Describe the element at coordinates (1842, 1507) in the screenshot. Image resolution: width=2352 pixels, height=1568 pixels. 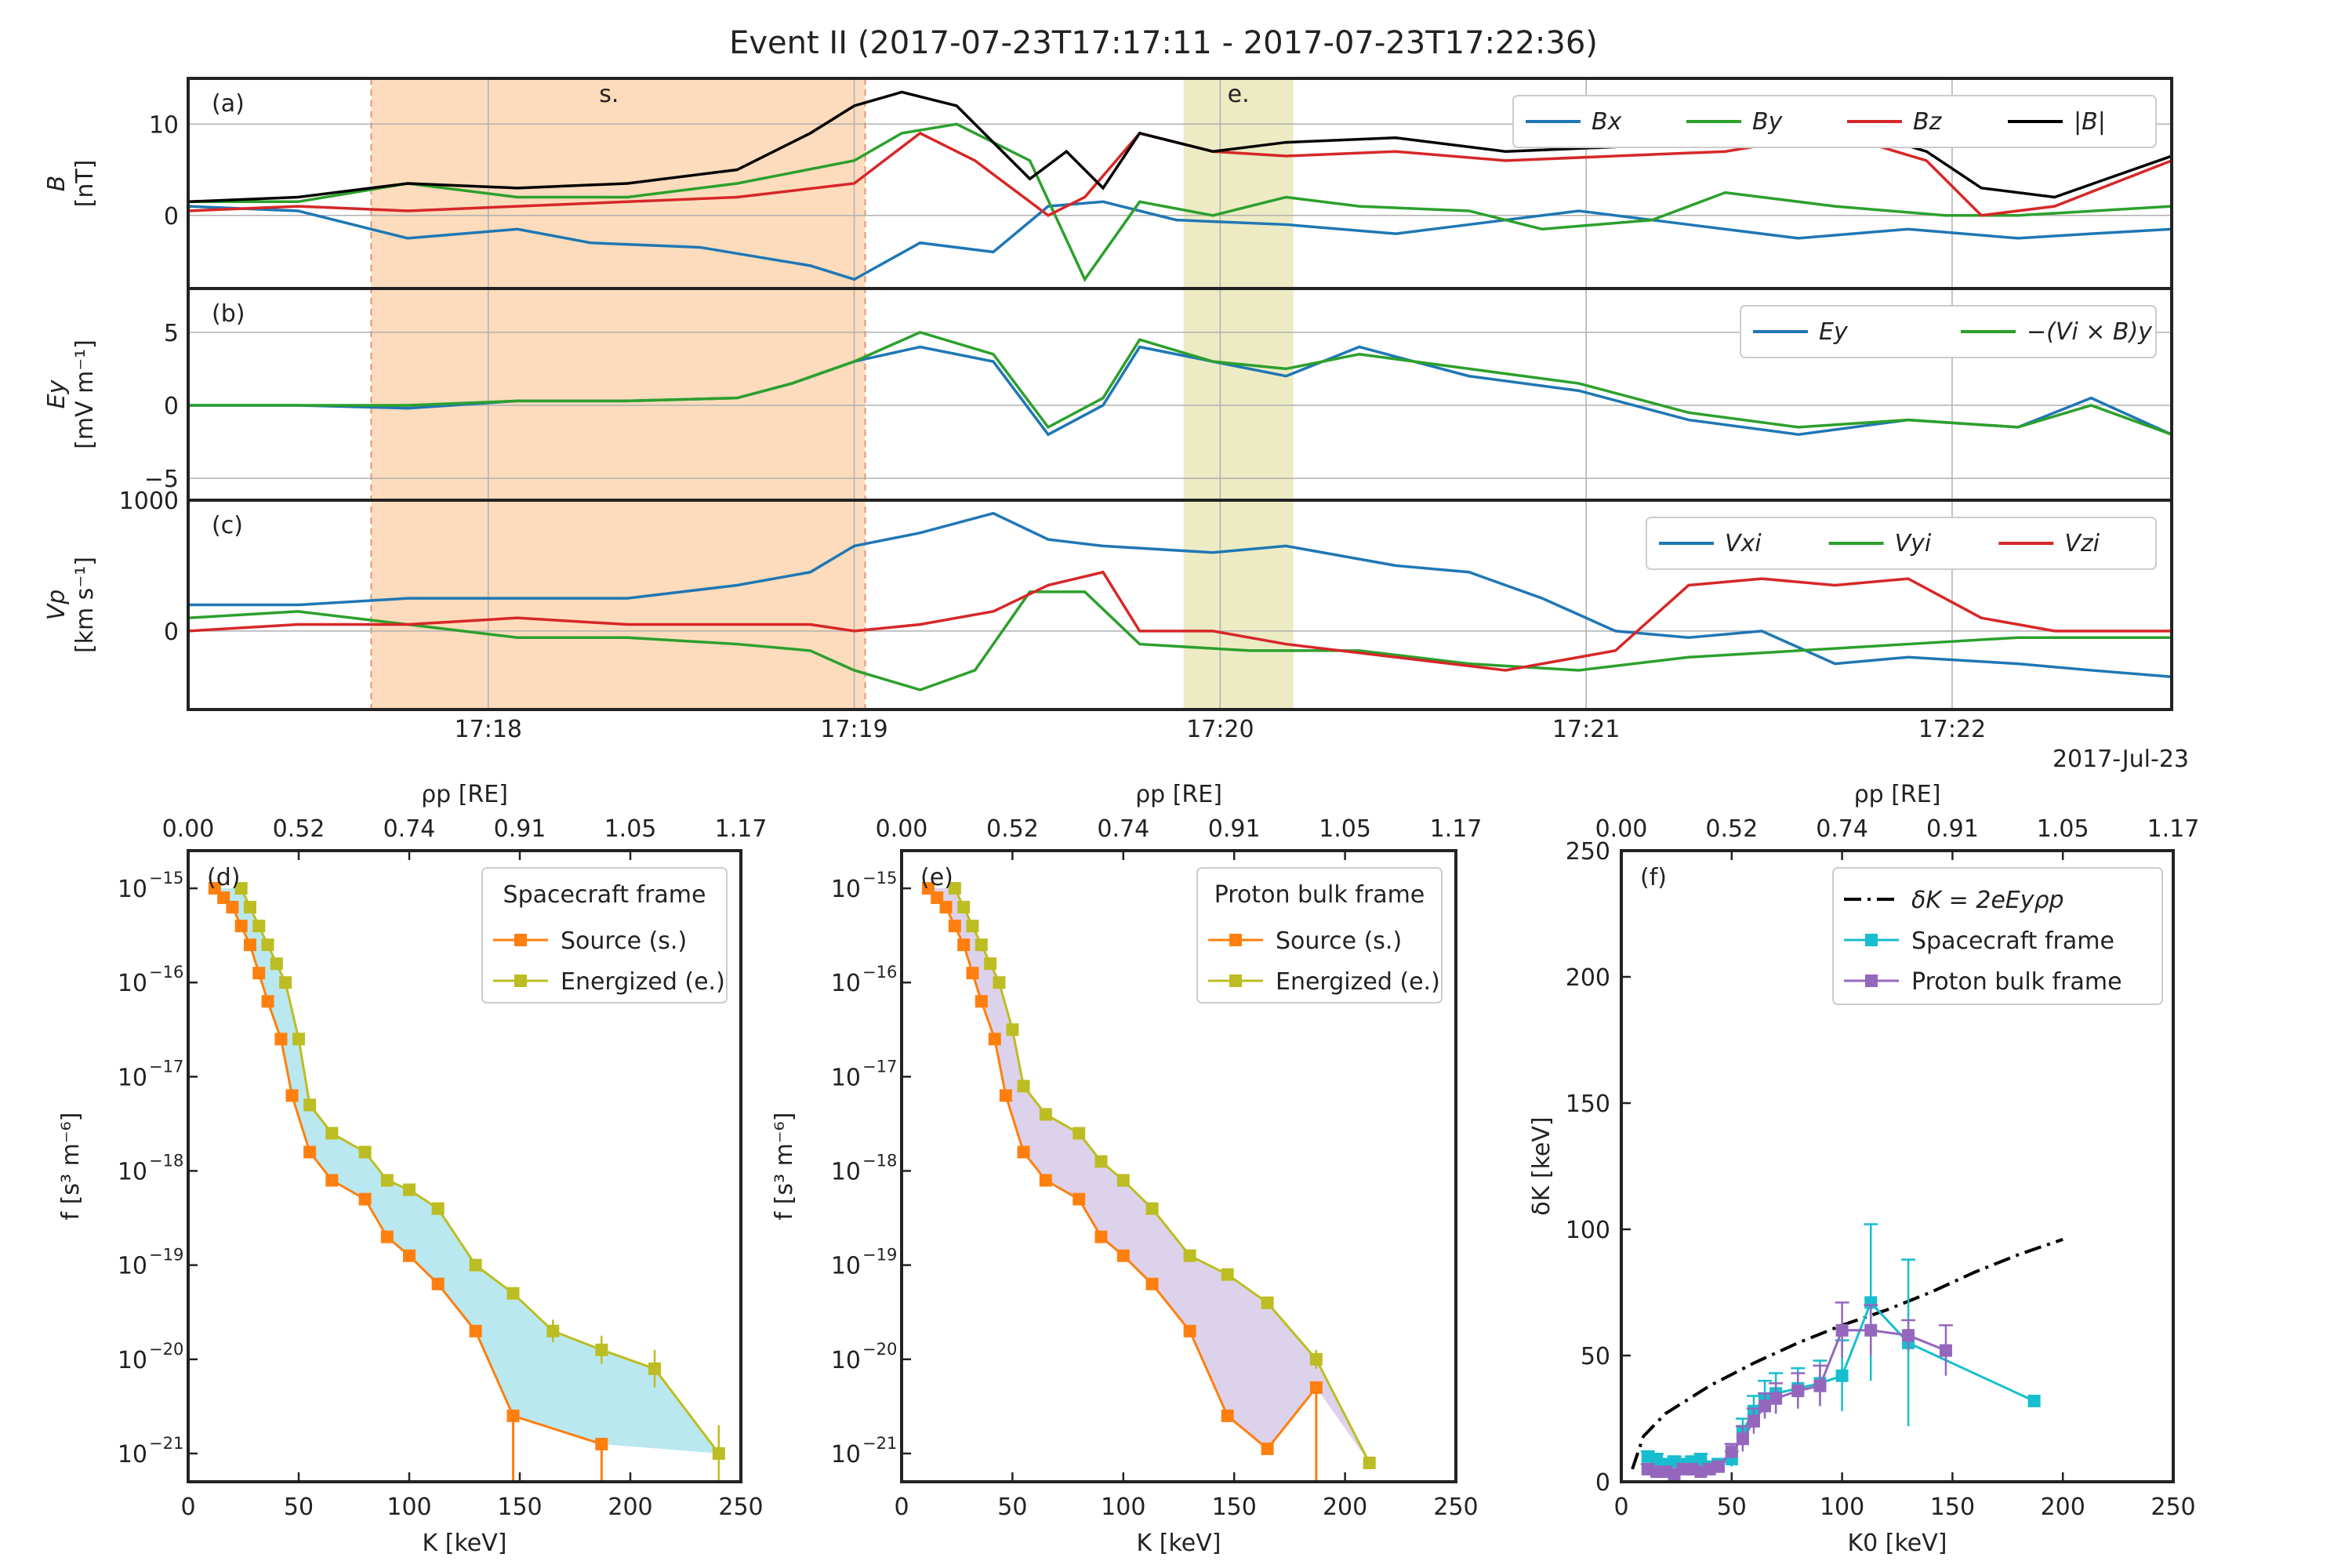
I see `xtick-label-f-2: 100` at that location.